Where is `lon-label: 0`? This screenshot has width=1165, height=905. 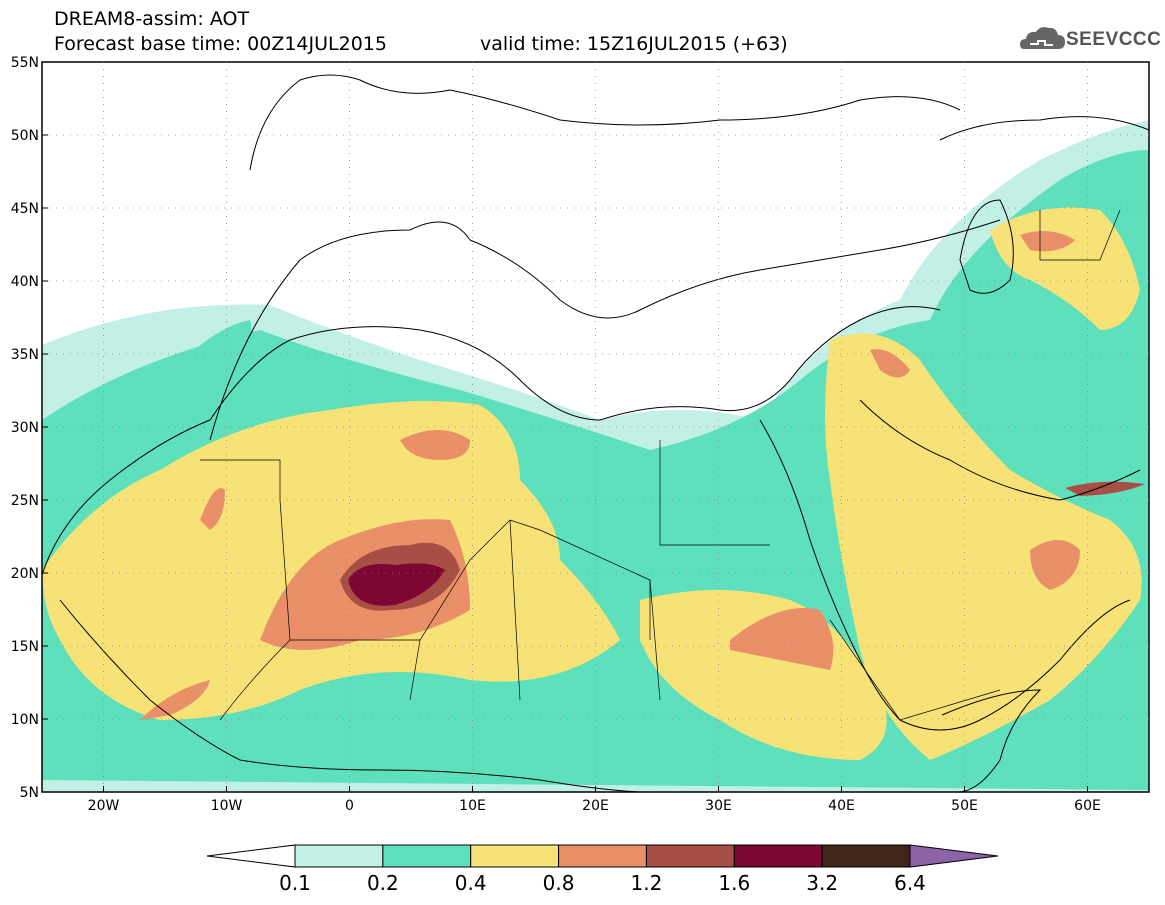 lon-label: 0 is located at coordinates (349, 806).